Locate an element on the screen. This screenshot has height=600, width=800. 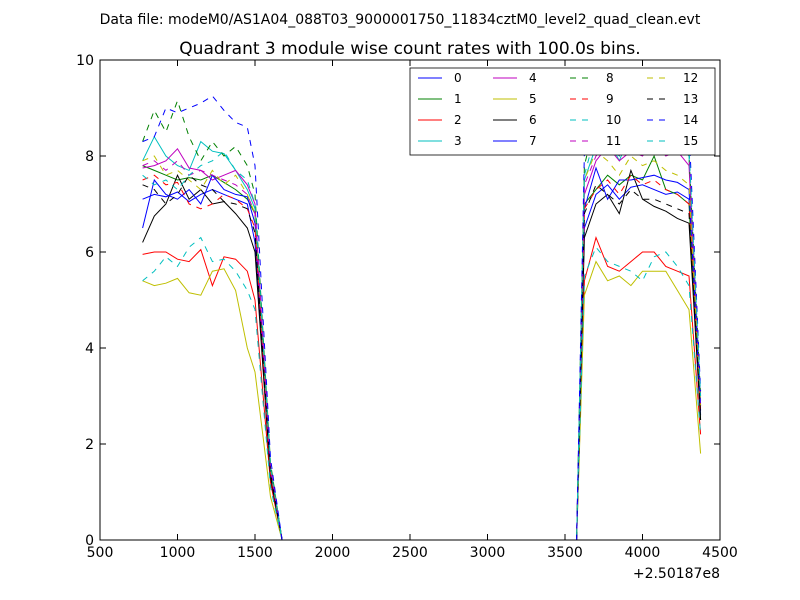
legend-label-6: 6 is located at coordinates (533, 120).